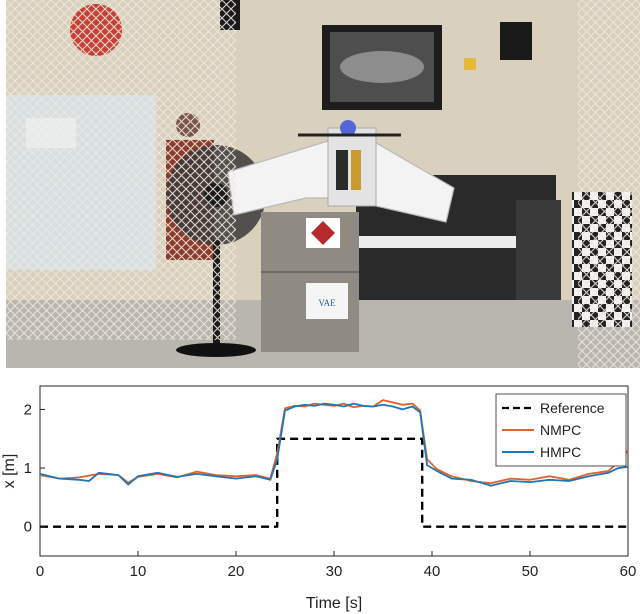  I want to click on legend-label-nmpc: NMPC, so click(560, 430).